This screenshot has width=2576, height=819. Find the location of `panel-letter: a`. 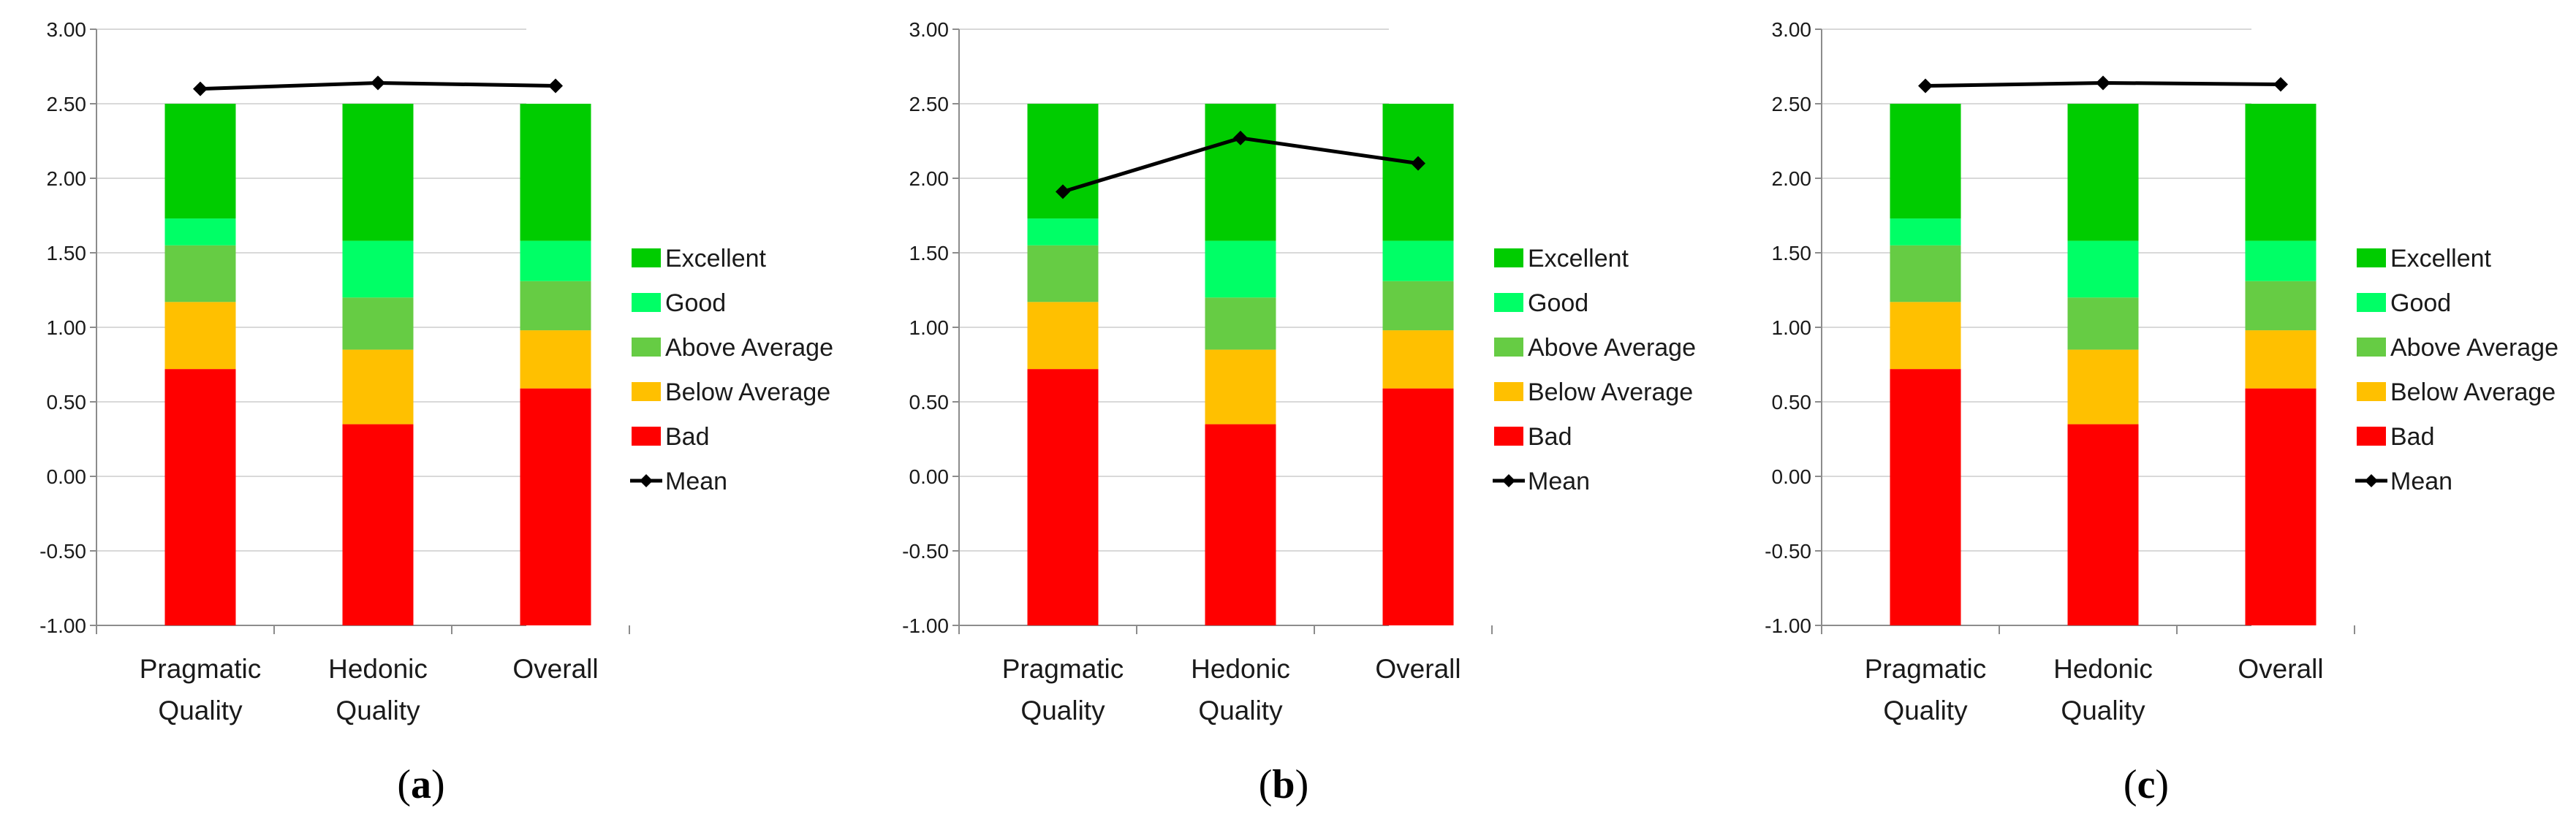

panel-letter: a is located at coordinates (421, 784).